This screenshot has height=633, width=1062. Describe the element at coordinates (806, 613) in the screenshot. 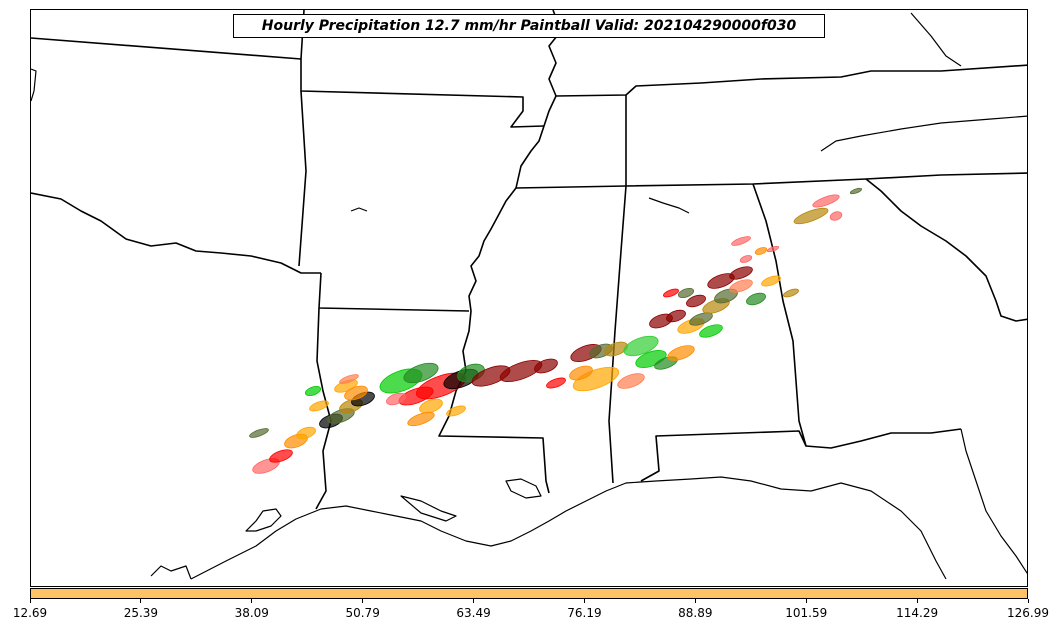

I see `colorbar-tick-label: 101.59` at that location.